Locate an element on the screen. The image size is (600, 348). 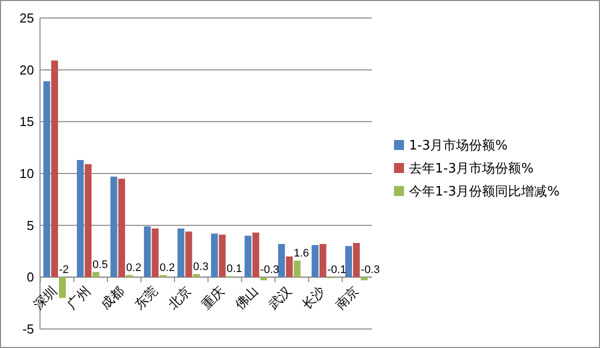
data-label: 1.6 is located at coordinates (302, 254).